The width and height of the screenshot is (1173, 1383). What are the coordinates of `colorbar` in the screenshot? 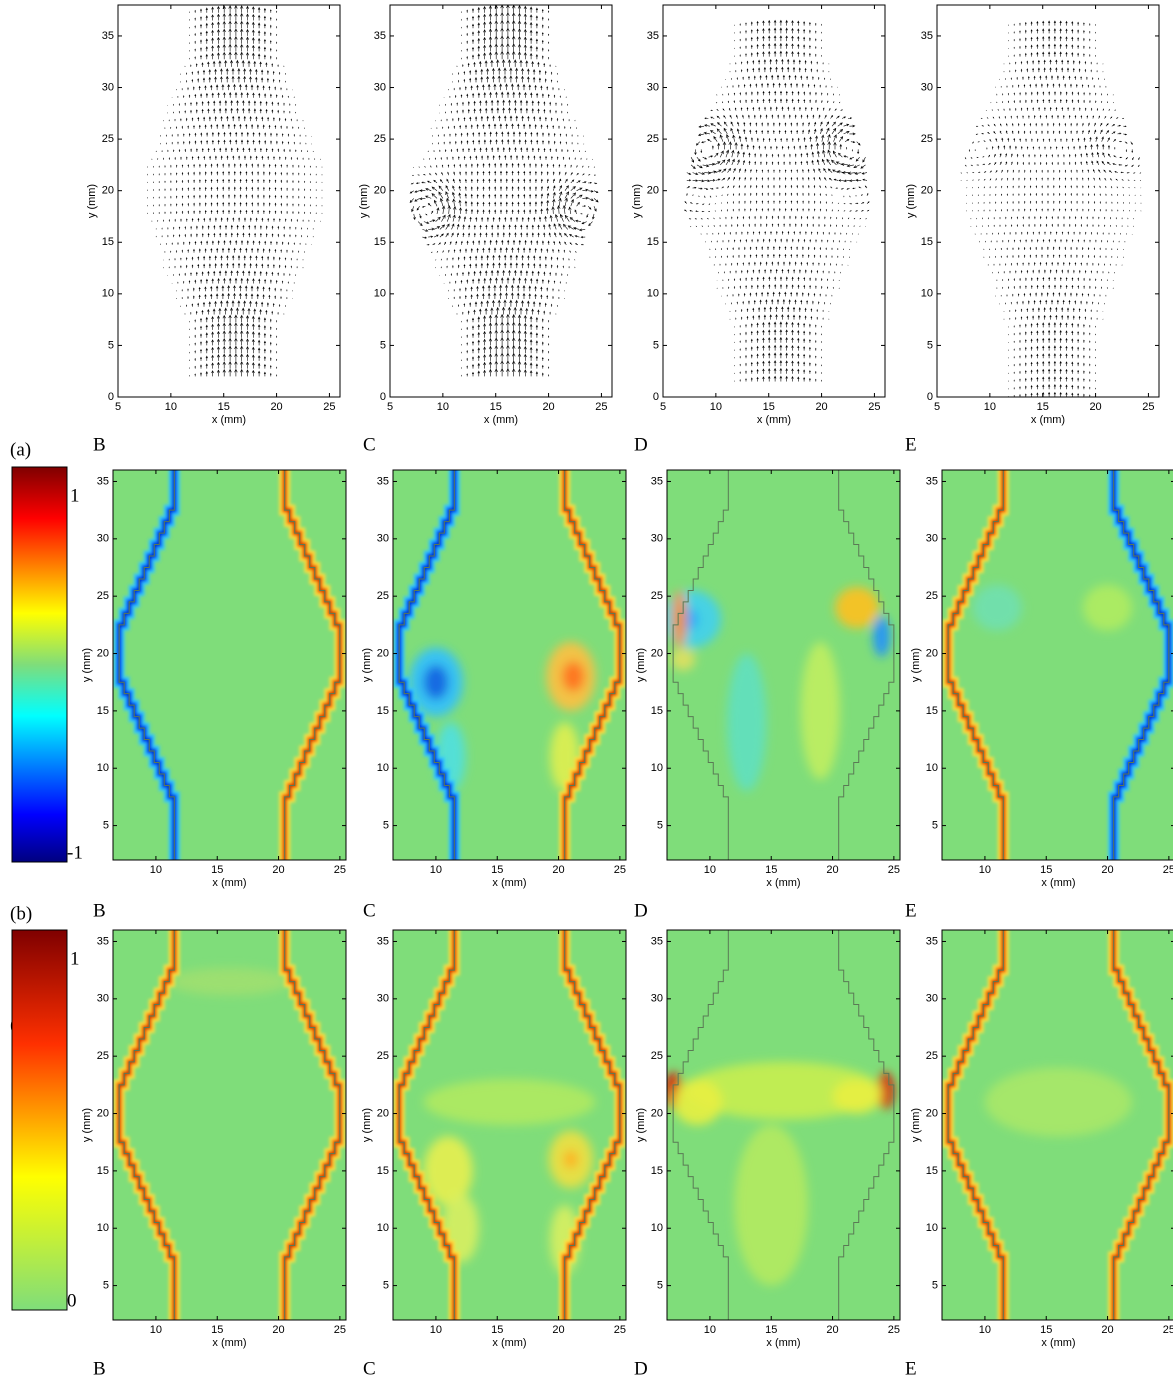 It's located at (39, 1120).